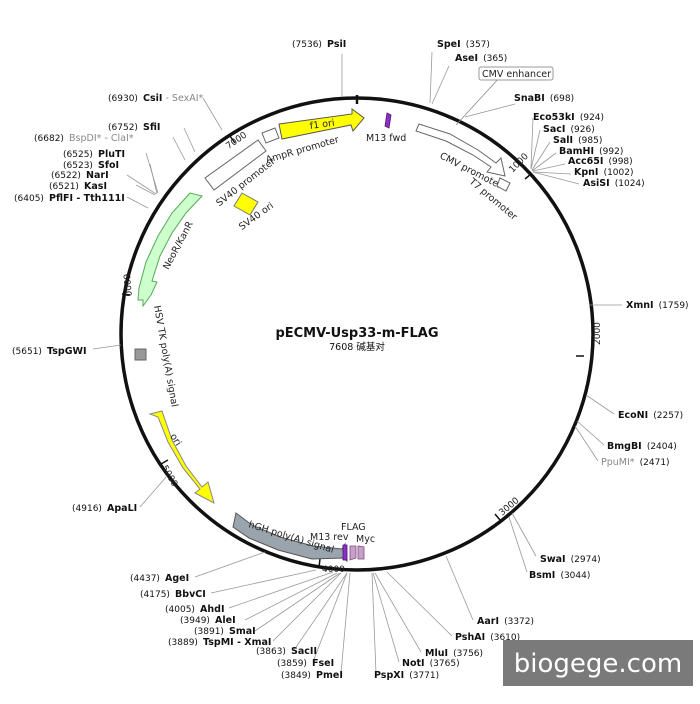 Image resolution: width=700 pixels, height=704 pixels. I want to click on site-xmni: XmnI (1759), so click(657, 302).